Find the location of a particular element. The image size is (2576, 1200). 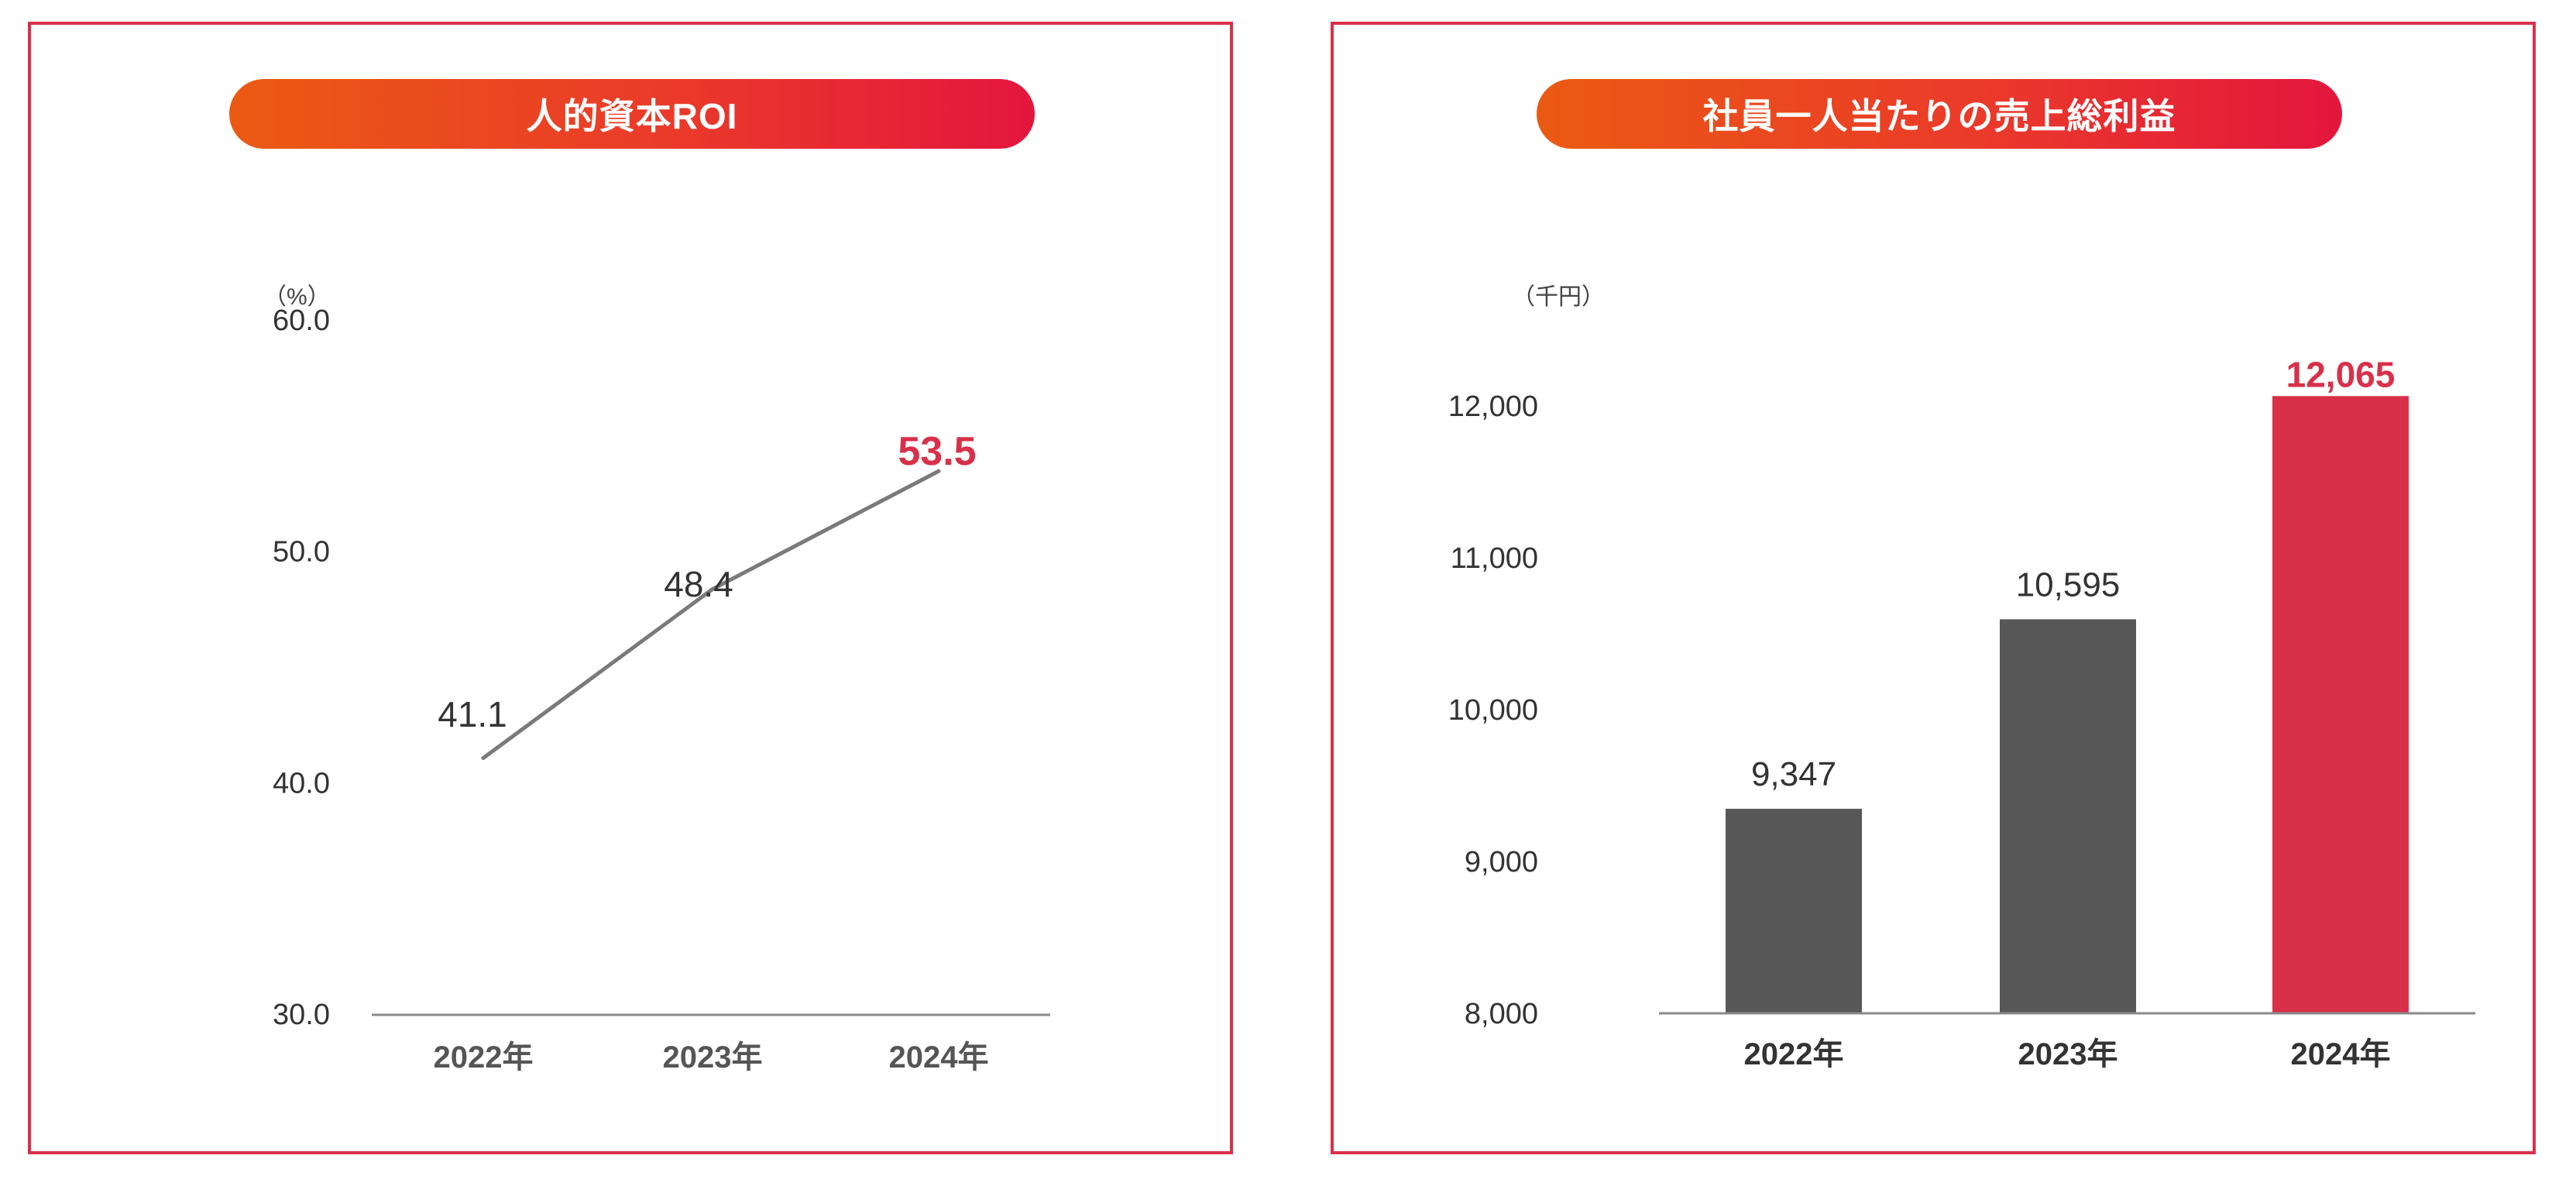

y-tick-label: 11,000 is located at coordinates (1494, 558).